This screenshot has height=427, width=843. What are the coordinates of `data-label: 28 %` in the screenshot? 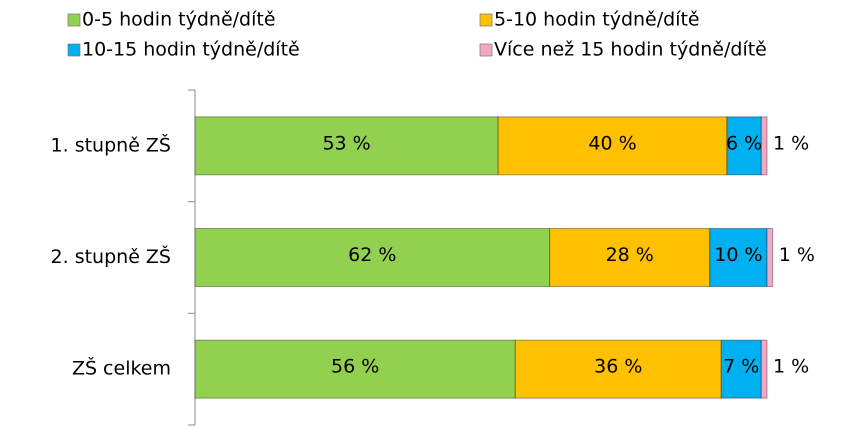 It's located at (630, 255).